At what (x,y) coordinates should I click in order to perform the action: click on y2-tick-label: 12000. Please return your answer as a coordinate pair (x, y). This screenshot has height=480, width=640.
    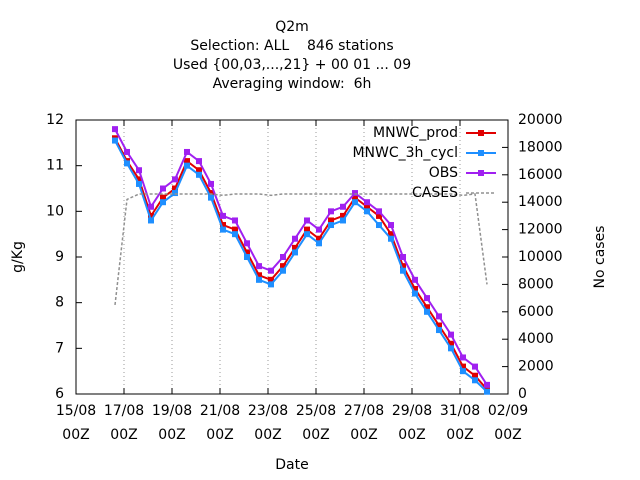
    Looking at the image, I should click on (540, 230).